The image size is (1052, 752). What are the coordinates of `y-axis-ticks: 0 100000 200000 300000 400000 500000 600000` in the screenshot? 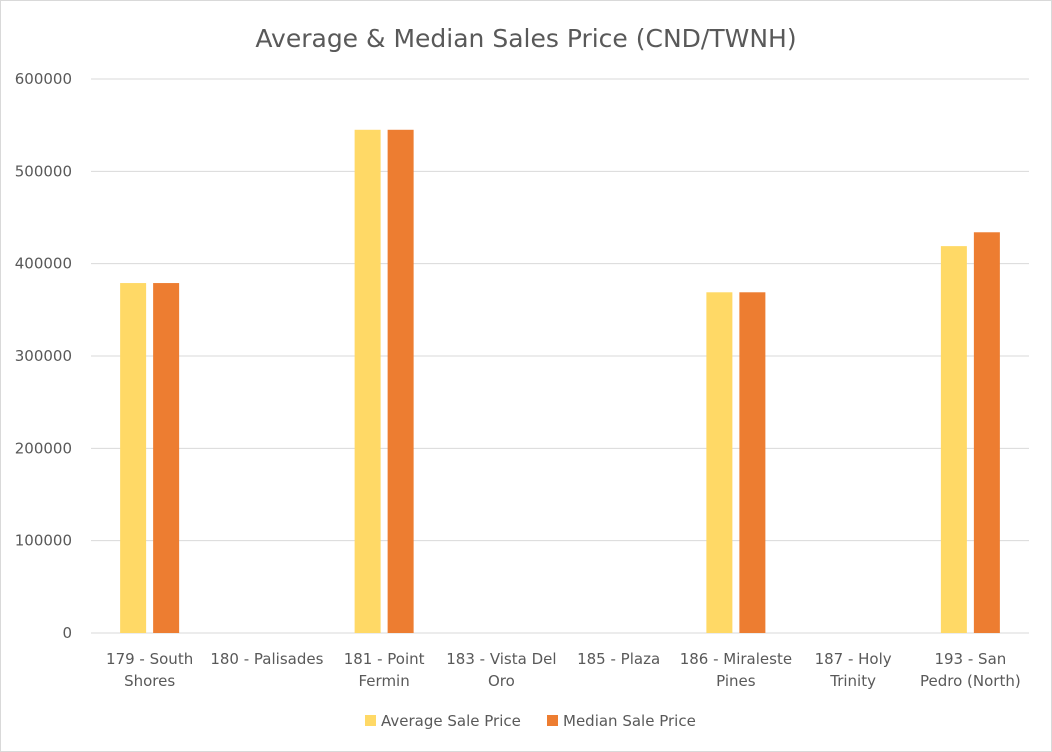 It's located at (43, 356).